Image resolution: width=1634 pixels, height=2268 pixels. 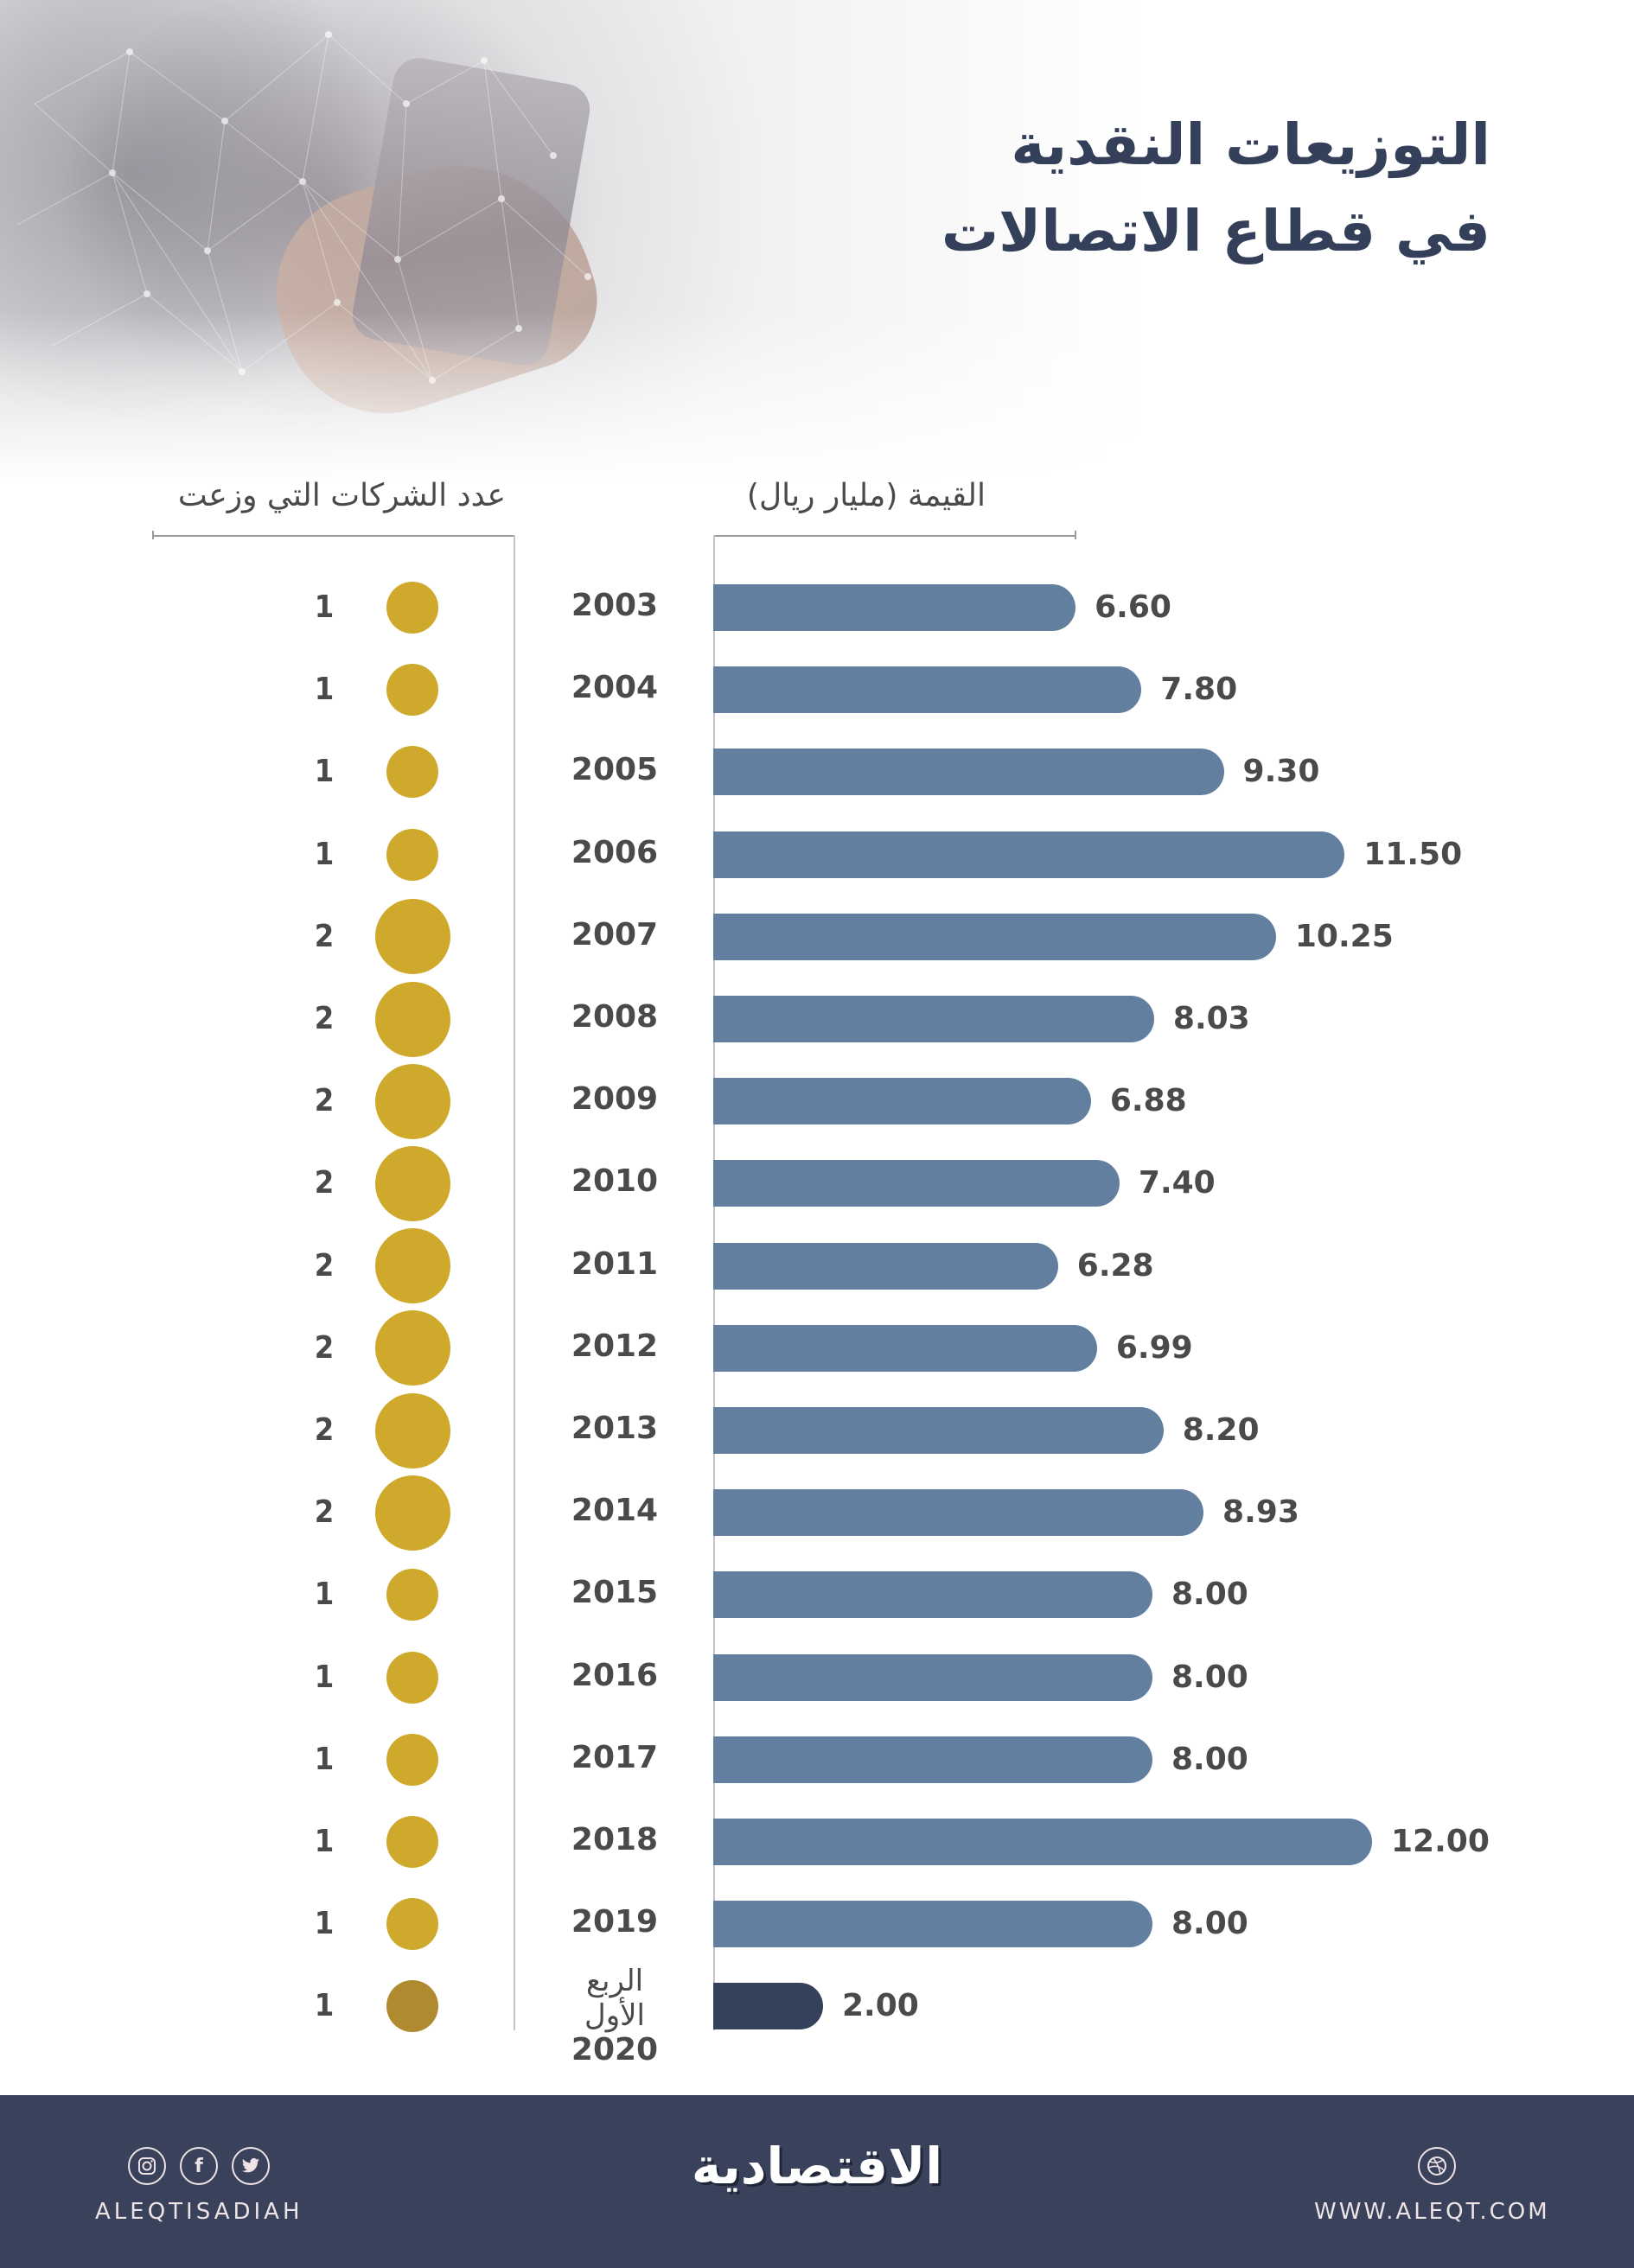 What do you see at coordinates (615, 605) in the screenshot?
I see `year-label: 2003` at bounding box center [615, 605].